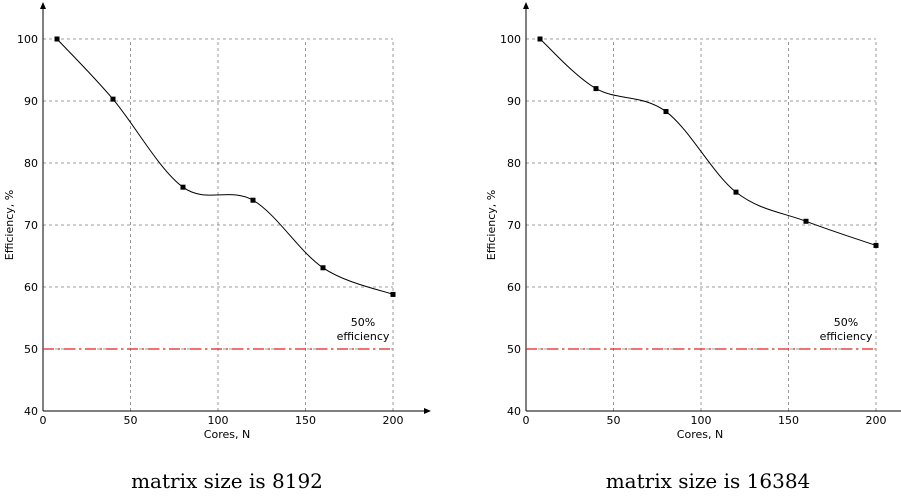  I want to click on chart-caption: matrix size is 8192, so click(227, 481).